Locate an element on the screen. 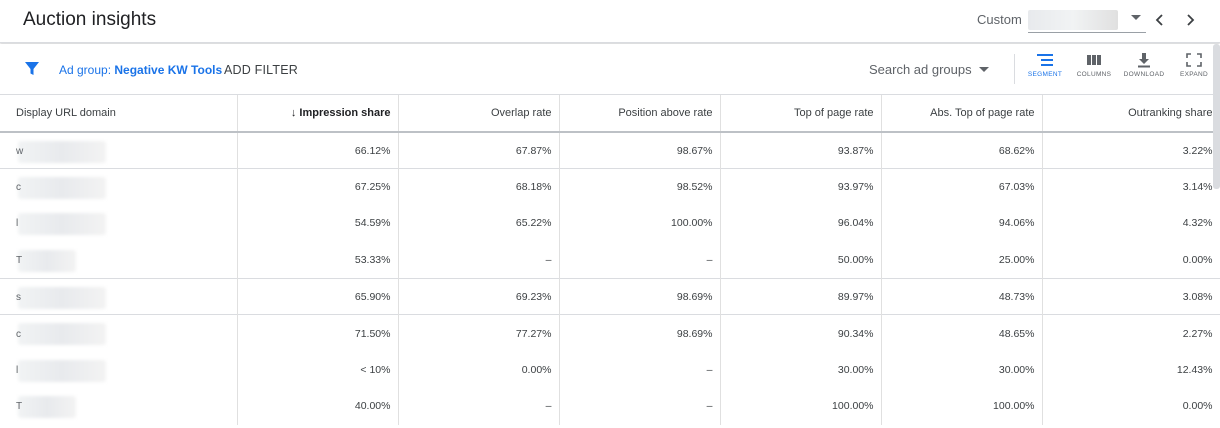 This screenshot has height=428, width=1220. metric-cell: 66.12% is located at coordinates (318, 150).